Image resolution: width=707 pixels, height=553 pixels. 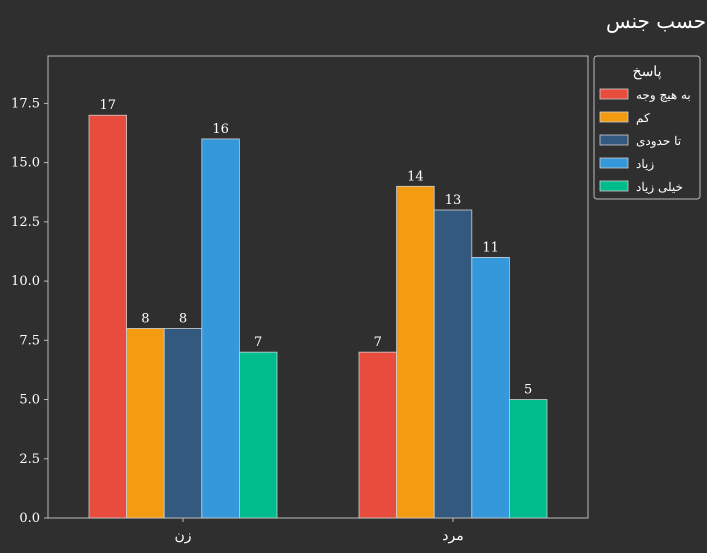 I want to click on y-tick-label: 12.5, so click(x=25, y=222).